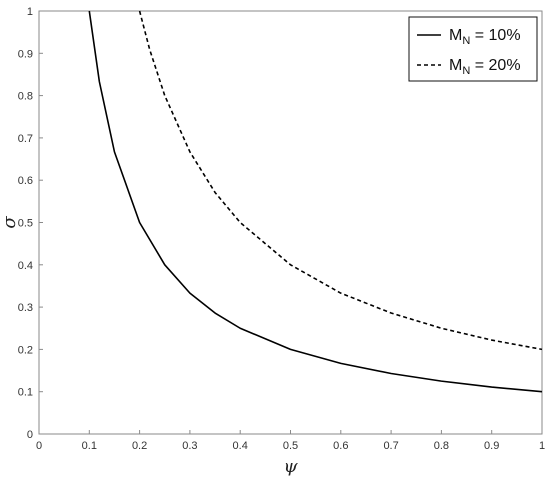 The width and height of the screenshot is (550, 489). Describe the element at coordinates (25, 350) in the screenshot. I see `y-tick-label: 0.2` at that location.